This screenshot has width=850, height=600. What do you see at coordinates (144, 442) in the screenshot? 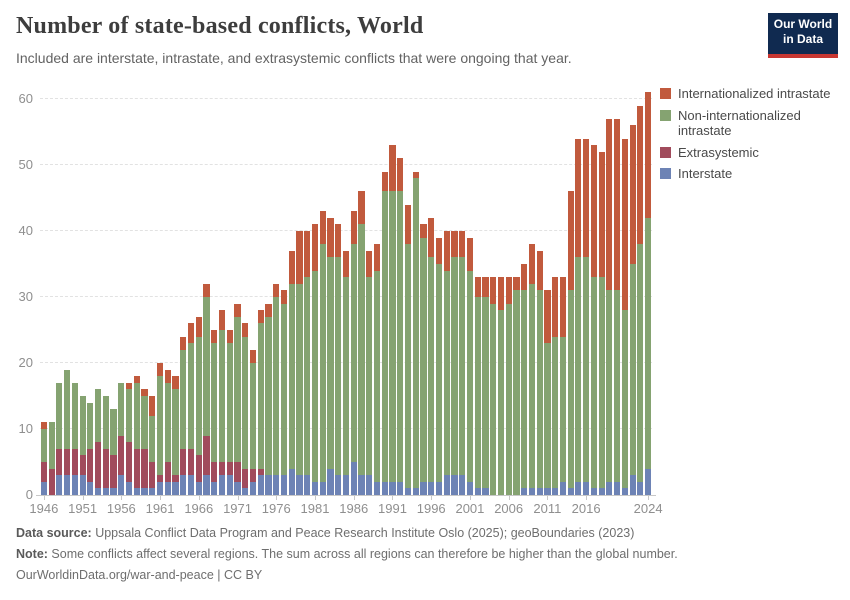
I see `bar-1959` at bounding box center [144, 442].